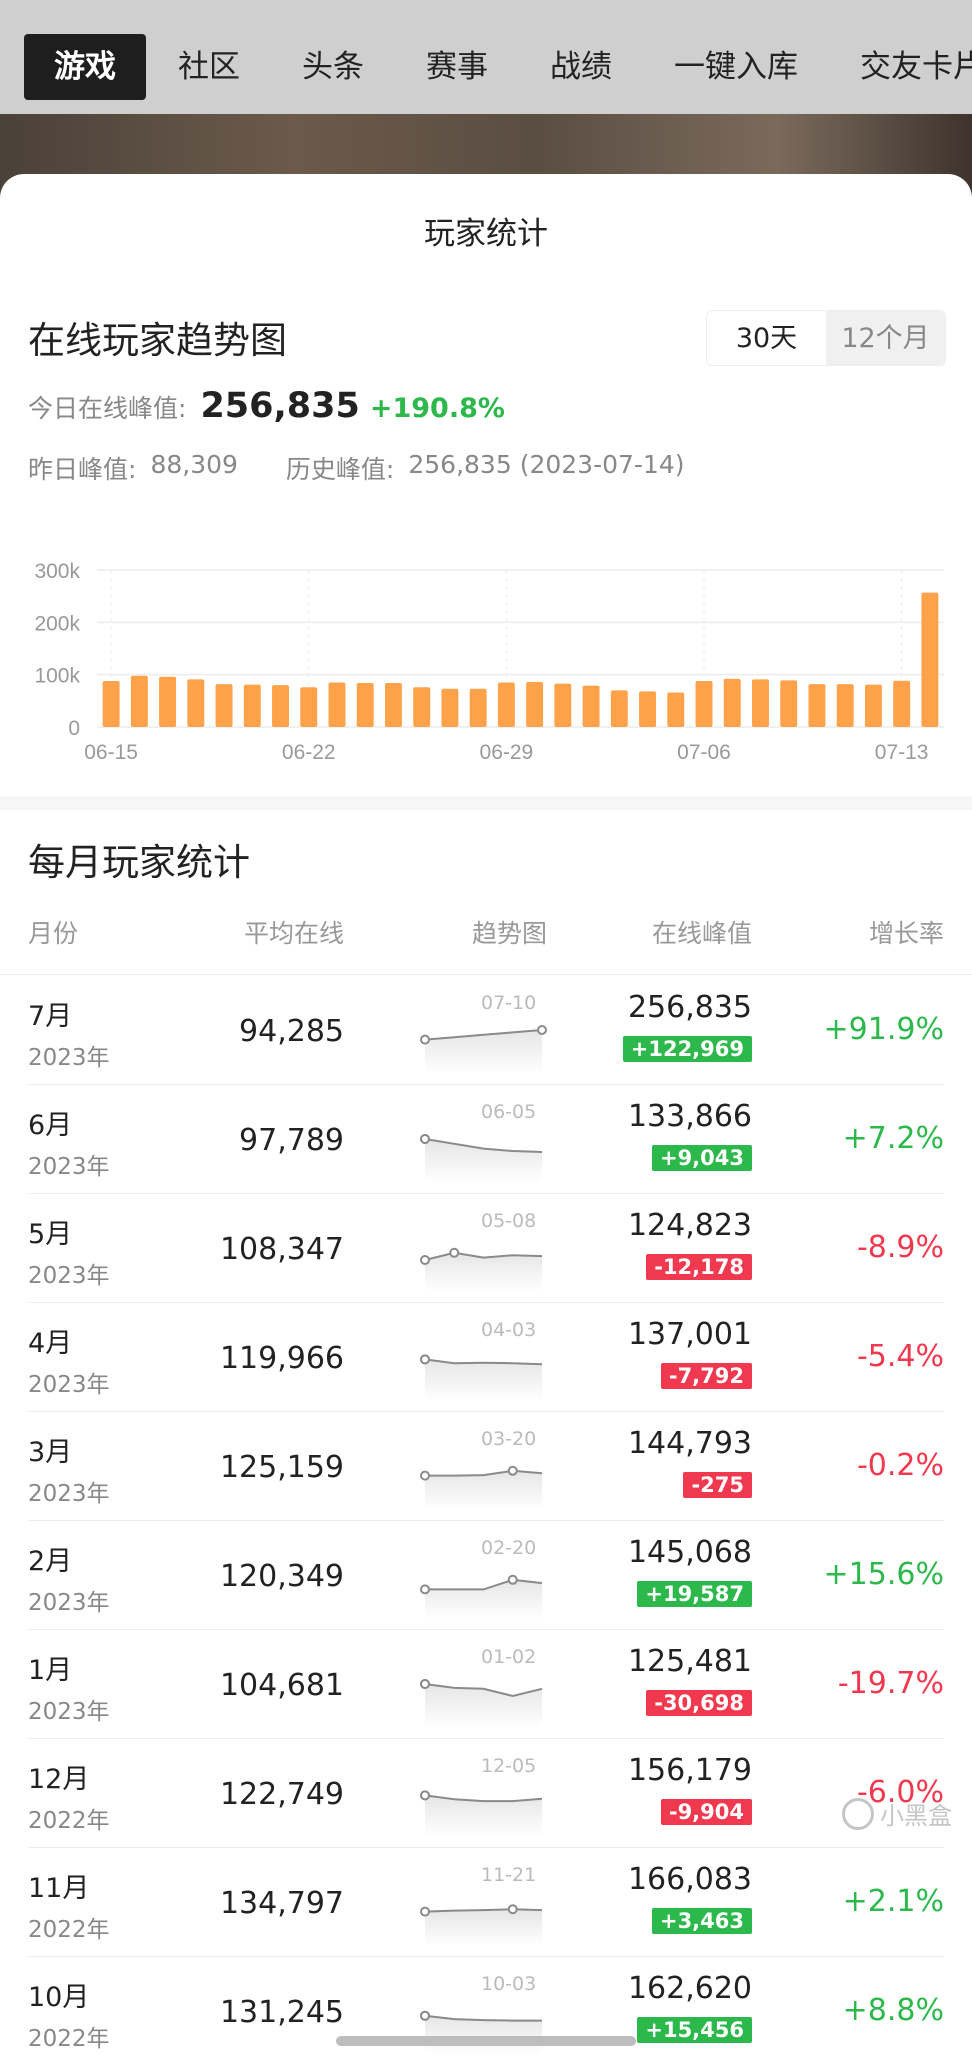  Describe the element at coordinates (893, 1901) in the screenshot. I see `row-growth-rate: +2.1%` at that location.